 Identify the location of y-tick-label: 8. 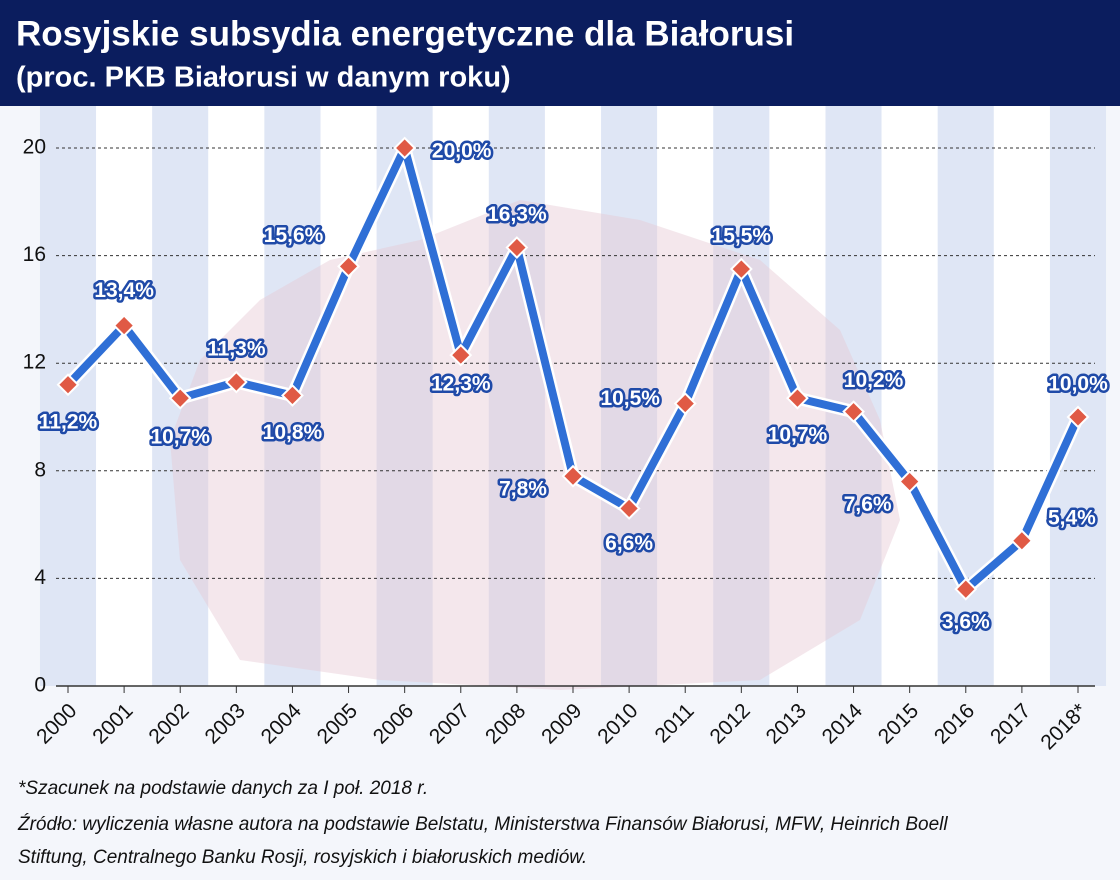
(40, 469).